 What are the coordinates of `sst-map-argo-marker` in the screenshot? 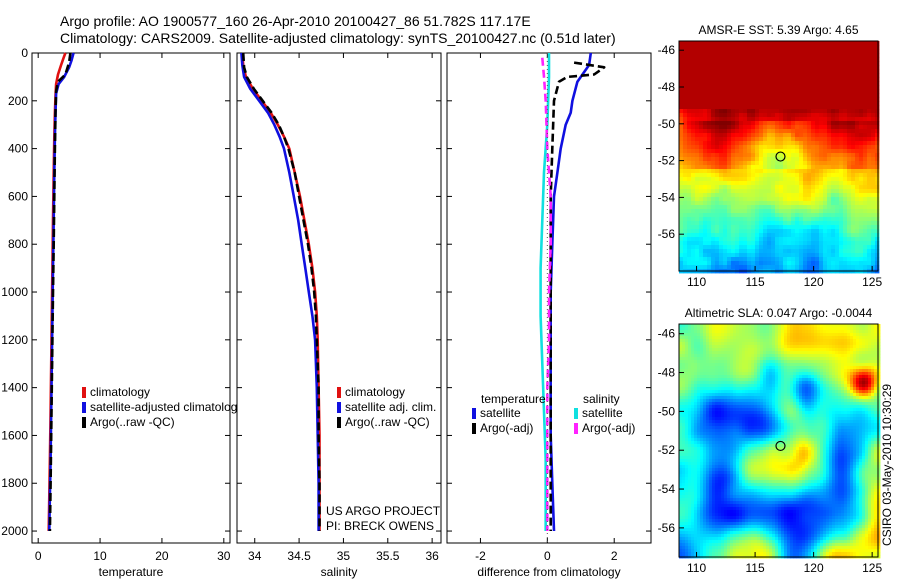 It's located at (780, 156).